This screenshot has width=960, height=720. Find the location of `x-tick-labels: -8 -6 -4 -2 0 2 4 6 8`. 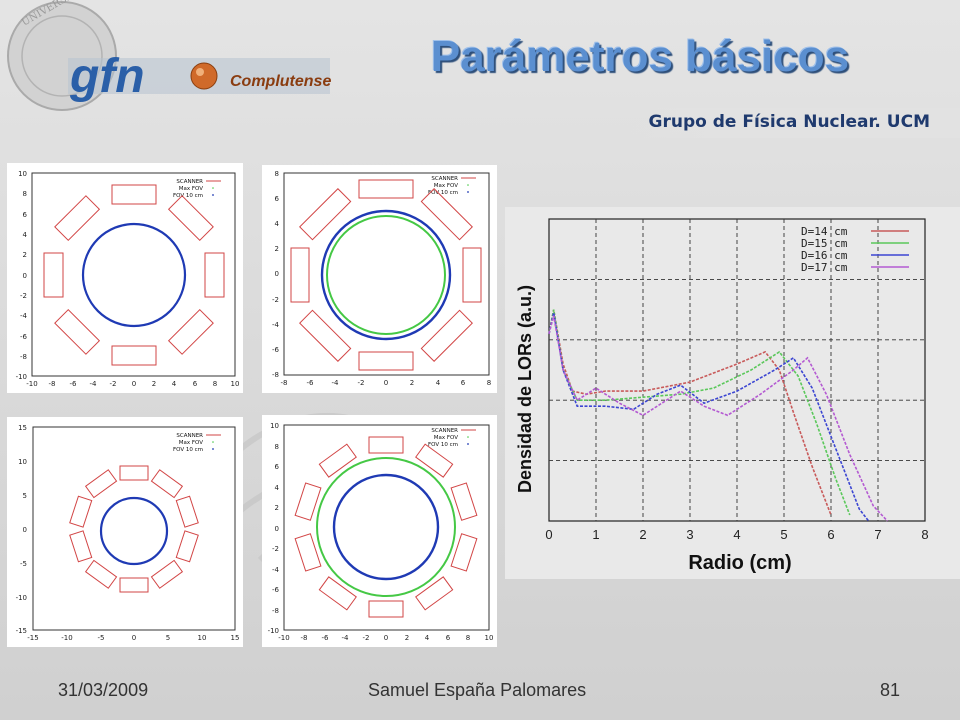

x-tick-labels: -8 -6 -4 -2 0 2 4 6 8 is located at coordinates (386, 383).